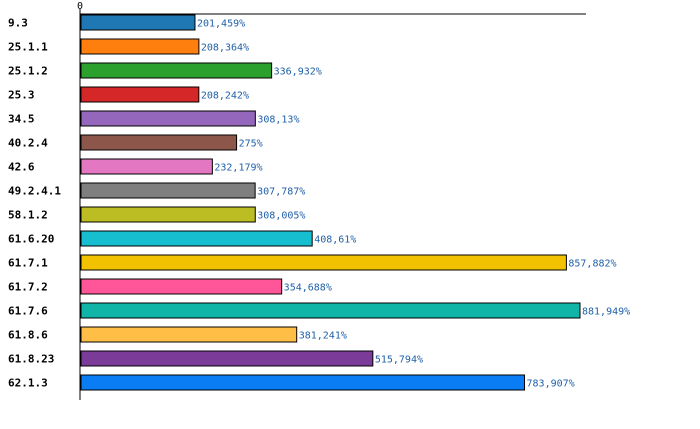 The height and width of the screenshot is (429, 700). What do you see at coordinates (28, 335) in the screenshot?
I see `category-label: 61.8.6` at bounding box center [28, 335].